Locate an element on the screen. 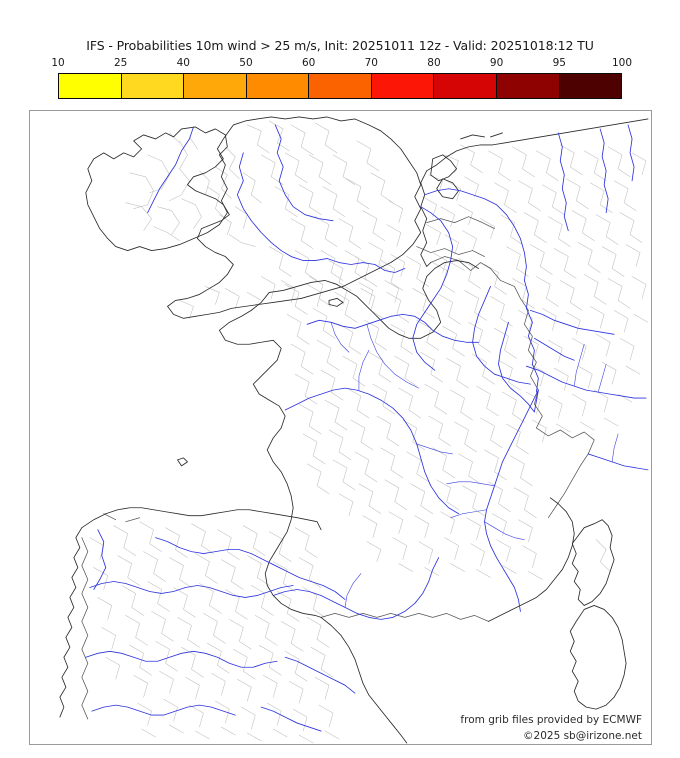 Image resolution: width=680 pixels, height=758 pixels. colorbar-tick-100: 100 is located at coordinates (622, 63).